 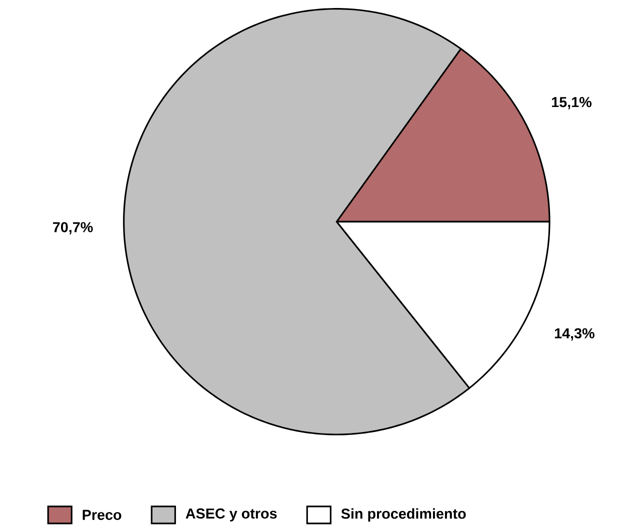 I want to click on data-label: 14,3%, so click(x=574, y=334).